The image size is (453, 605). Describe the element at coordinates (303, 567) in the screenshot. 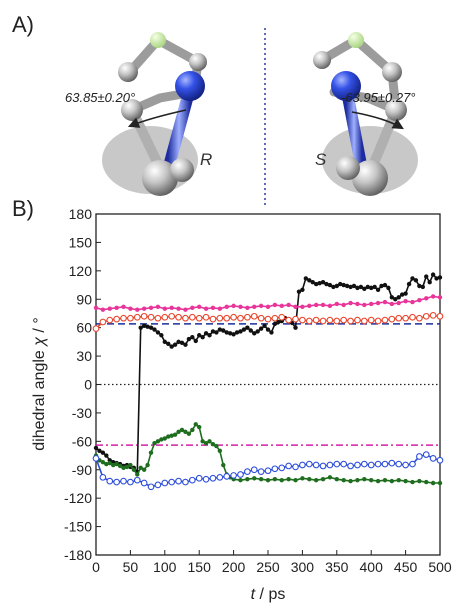

I see `x-tick-label: 300` at that location.